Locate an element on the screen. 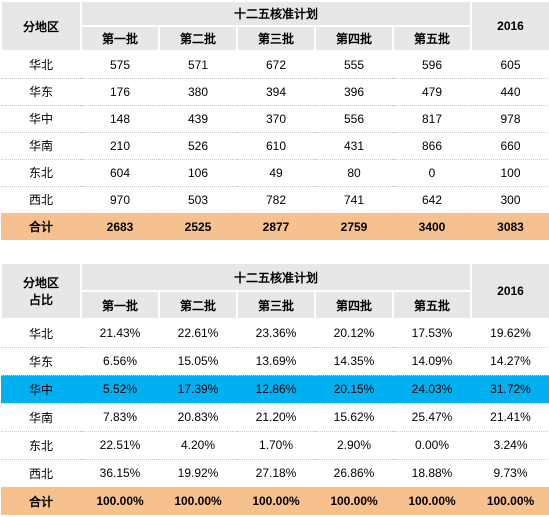  cell: 642 is located at coordinates (432, 200).